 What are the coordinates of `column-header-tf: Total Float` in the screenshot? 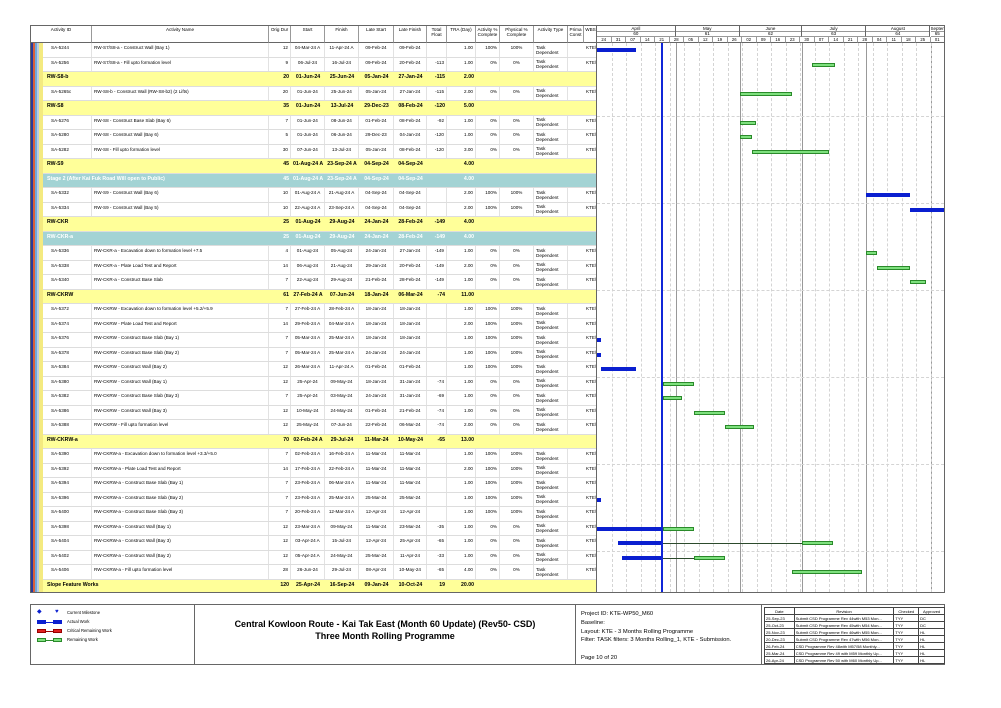 It's located at (437, 34).